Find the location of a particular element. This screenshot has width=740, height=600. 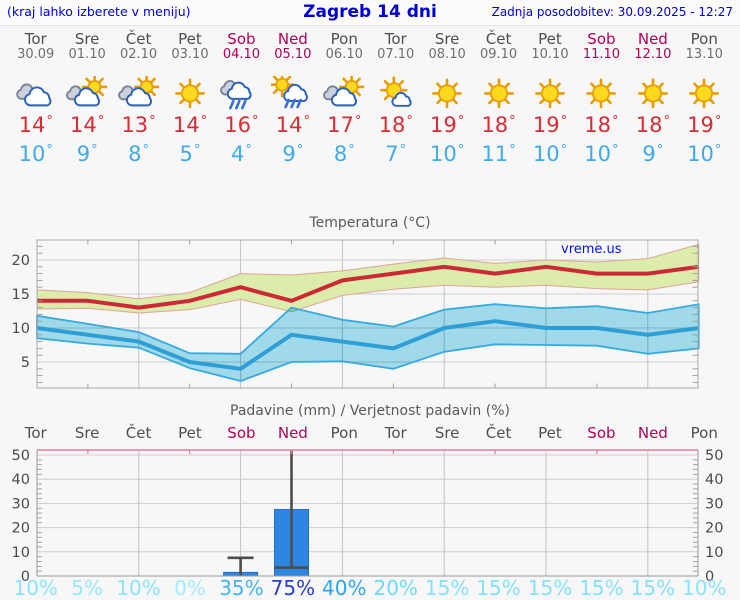

tmax-value: 13° is located at coordinates (138, 125).